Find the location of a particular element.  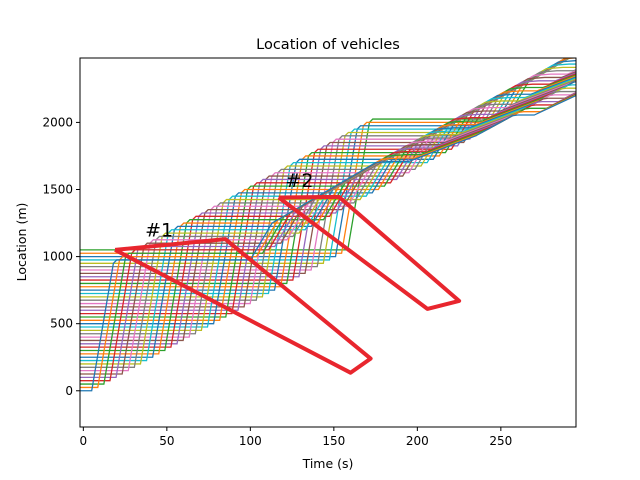

x-tick-label: 0 is located at coordinates (84, 441).